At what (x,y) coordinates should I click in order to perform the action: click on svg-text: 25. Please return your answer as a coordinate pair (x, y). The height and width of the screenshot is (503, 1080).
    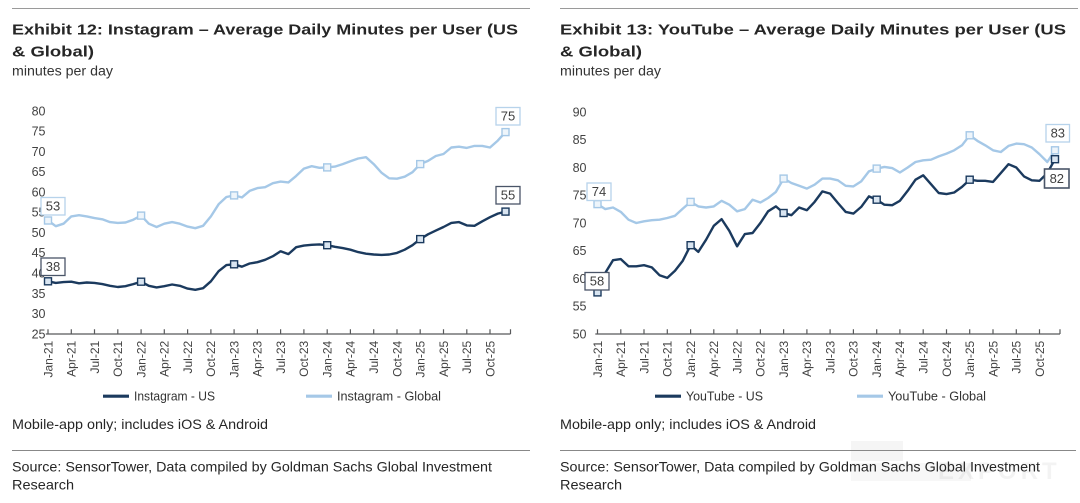
    Looking at the image, I should click on (39, 334).